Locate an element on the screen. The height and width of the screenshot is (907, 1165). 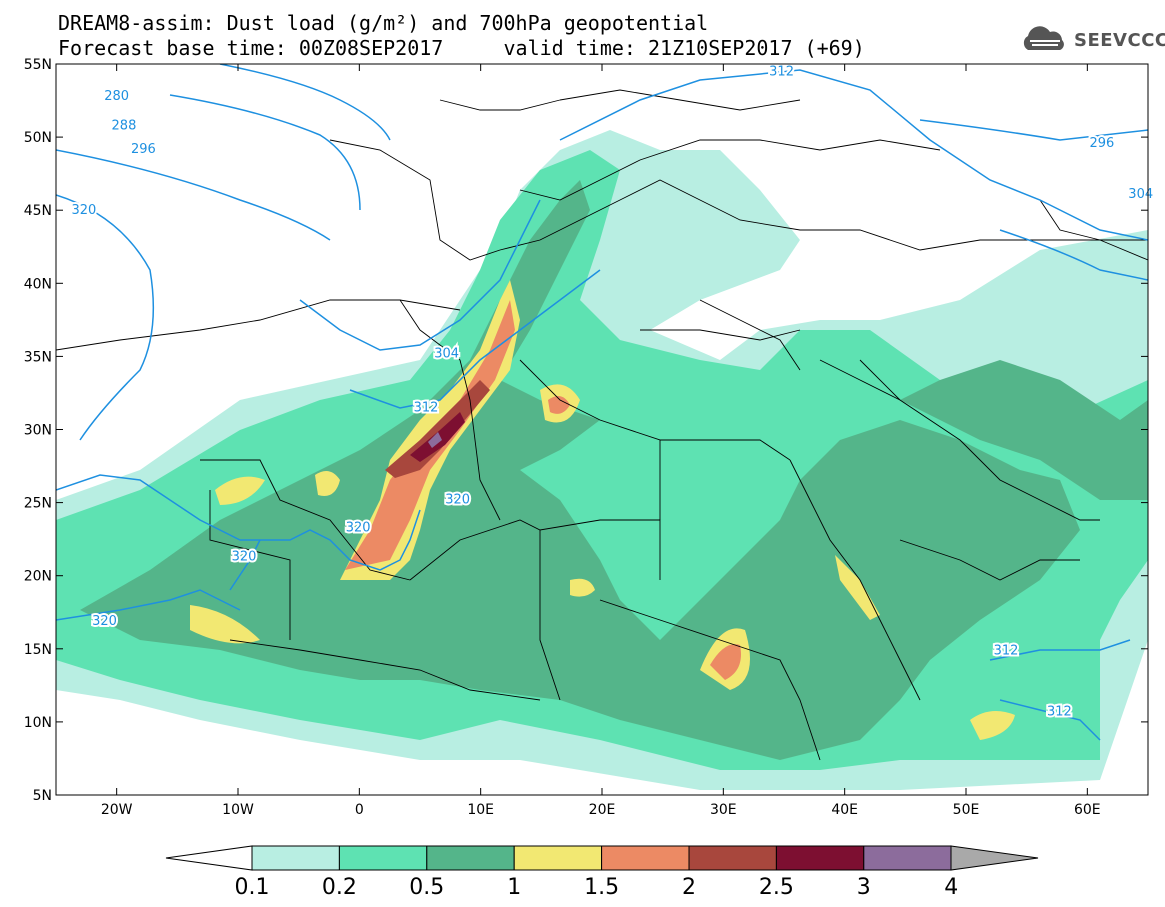
legend-cells is located at coordinates (601, 858).